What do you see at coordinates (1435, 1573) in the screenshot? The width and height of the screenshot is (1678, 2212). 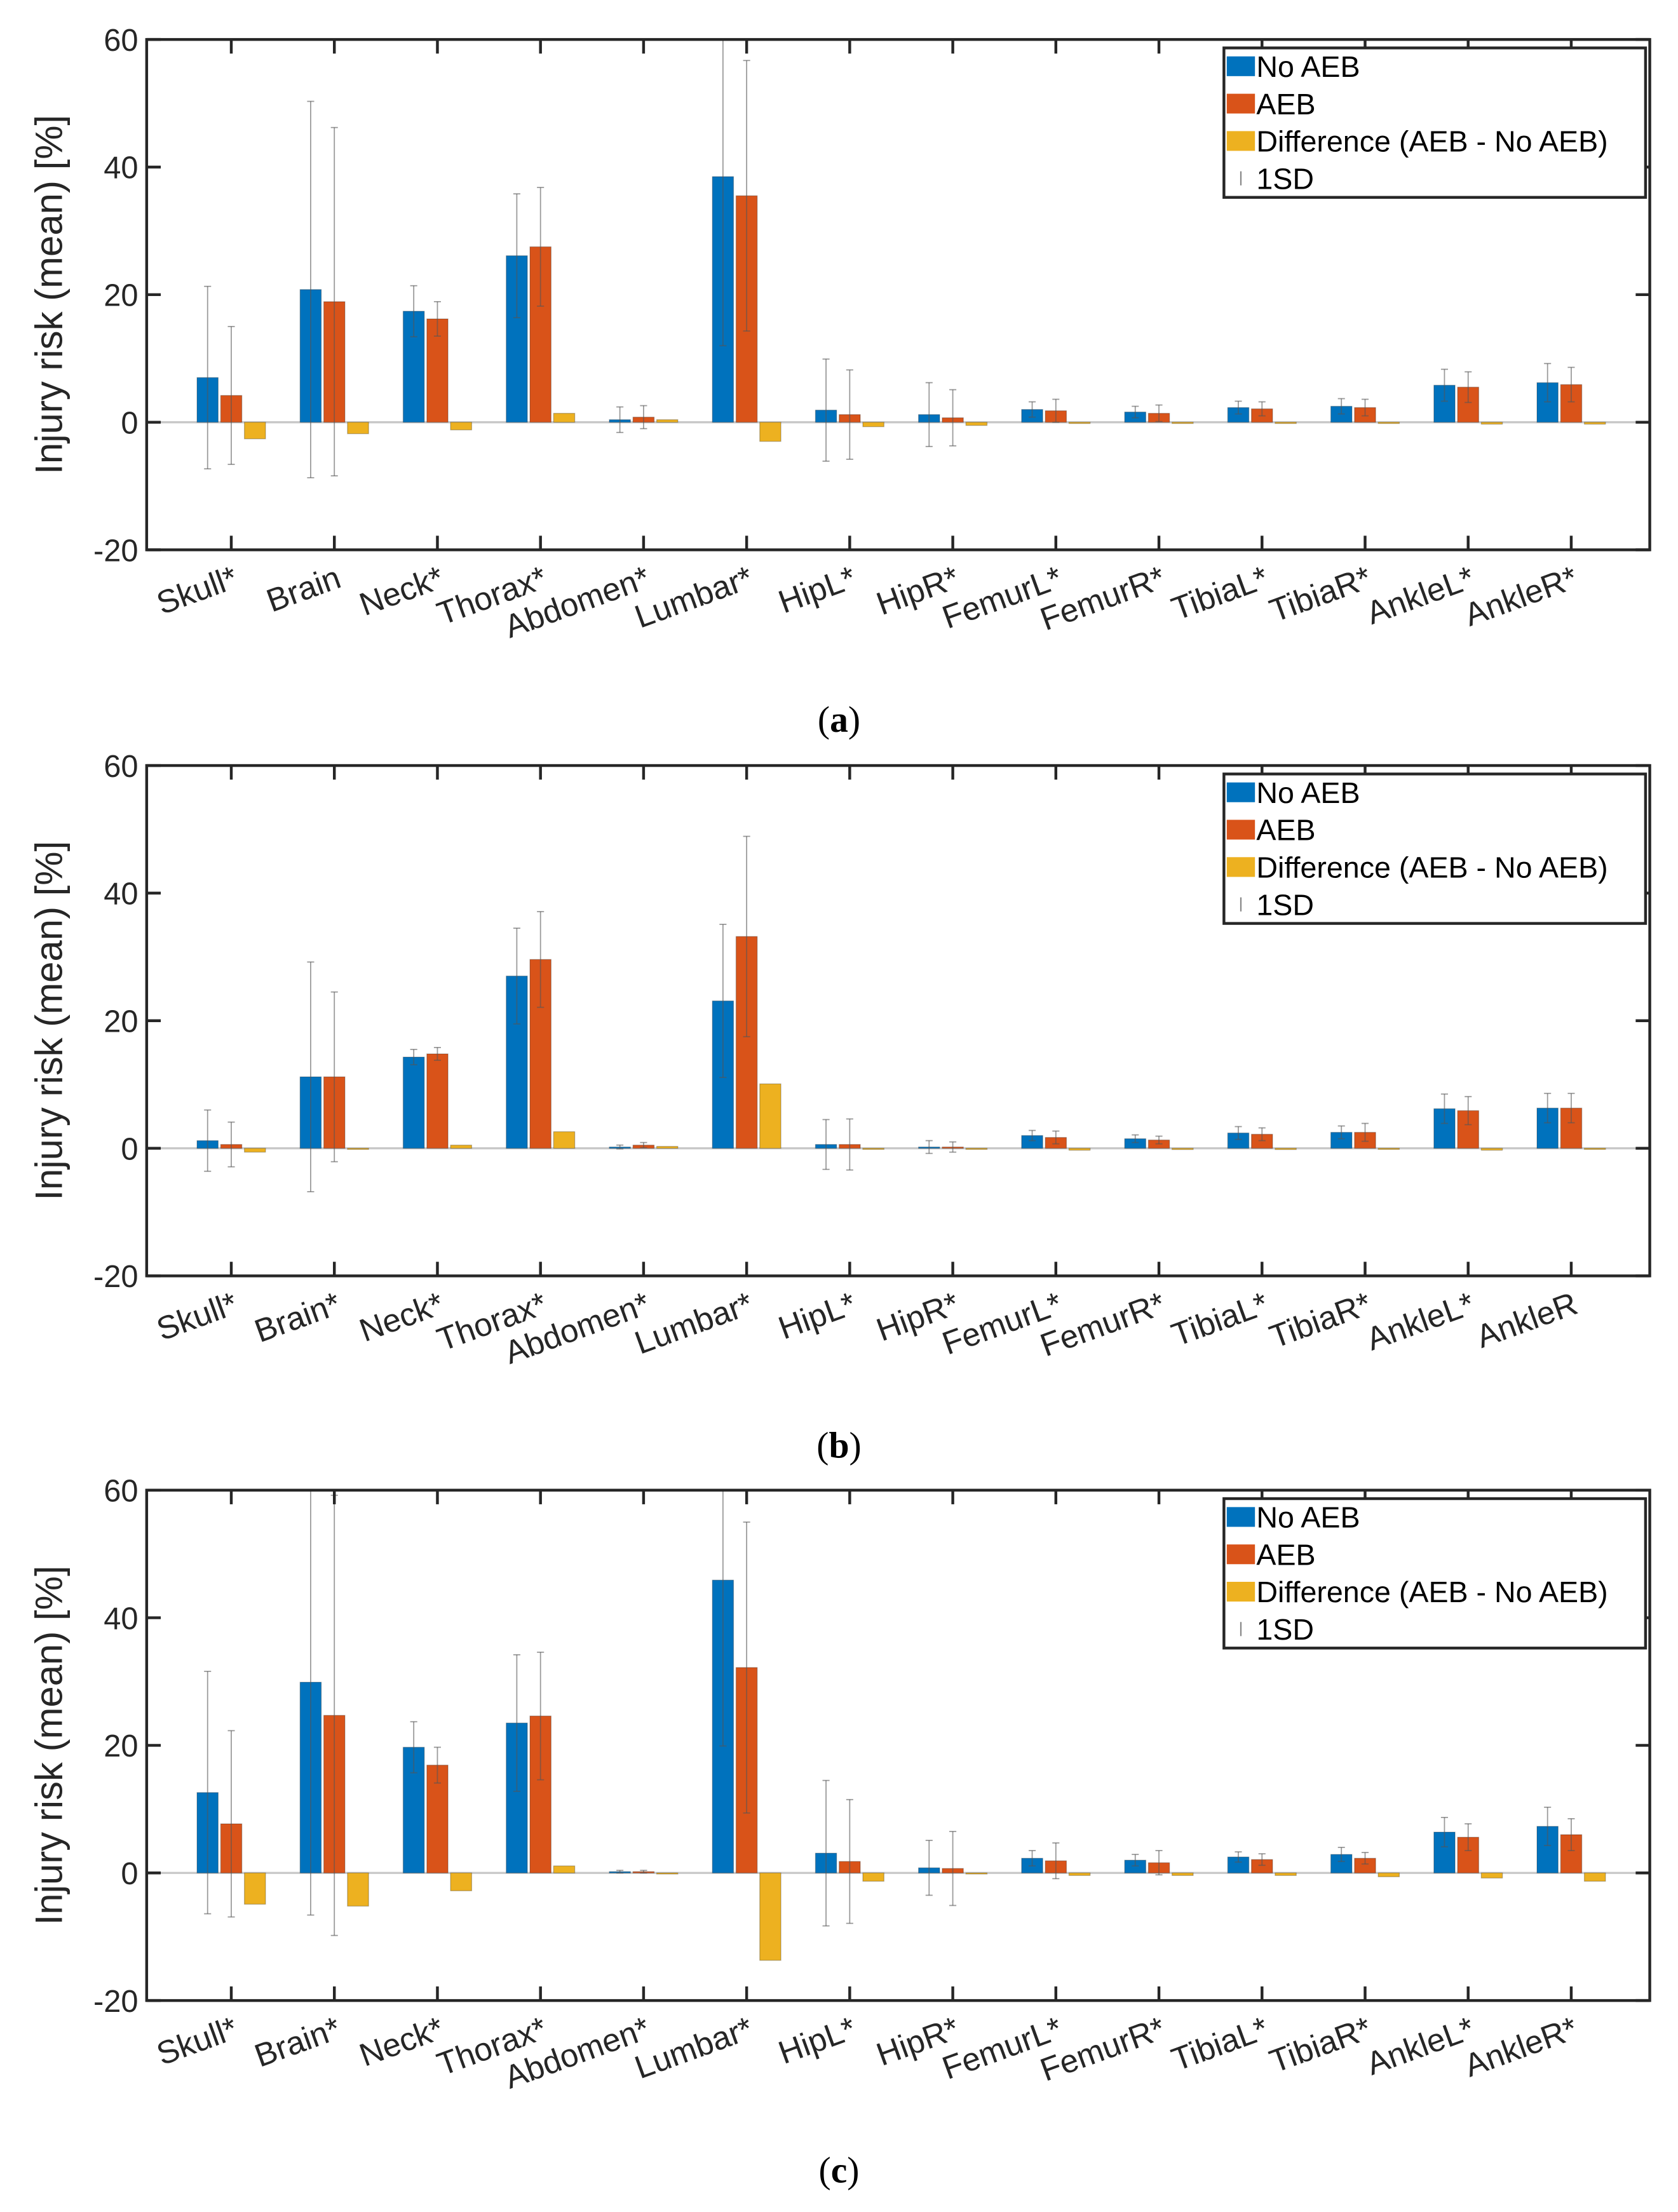 I see `legend: No AEB AEB Difference (AEB - No AEB) 1SD` at bounding box center [1435, 1573].